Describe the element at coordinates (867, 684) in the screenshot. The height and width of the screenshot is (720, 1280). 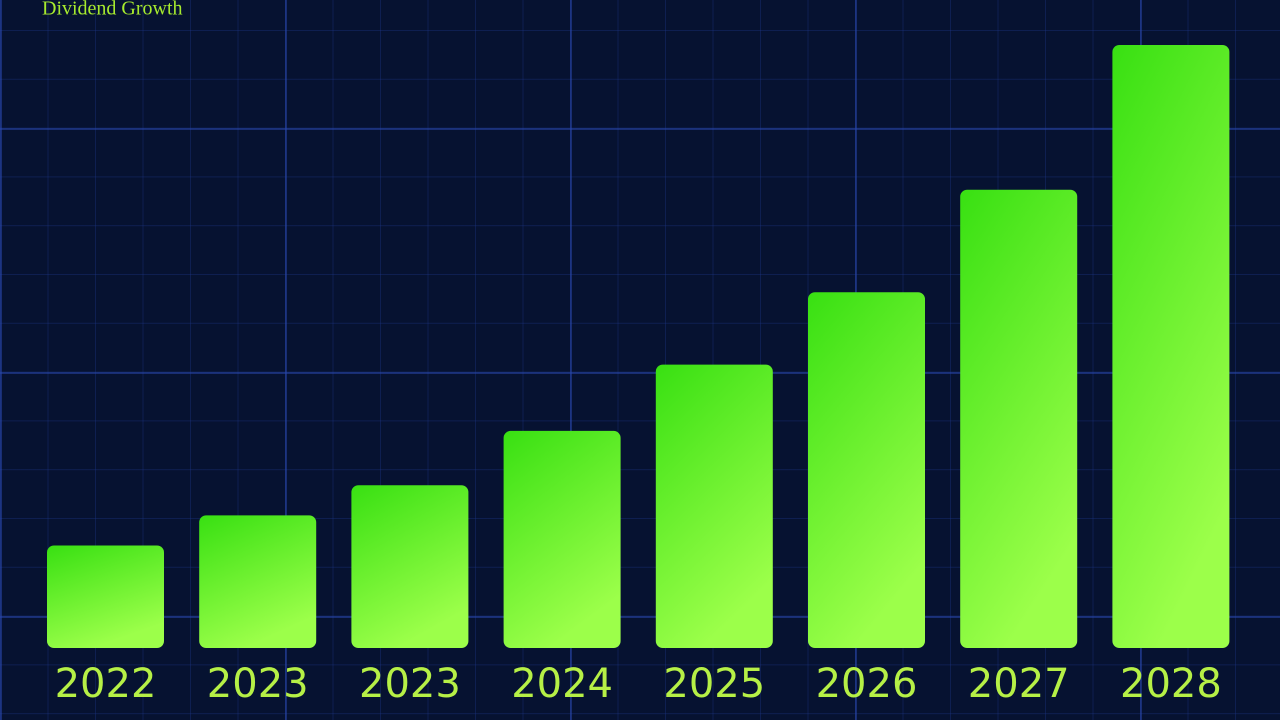
I see `x-tick-label: 2026` at that location.